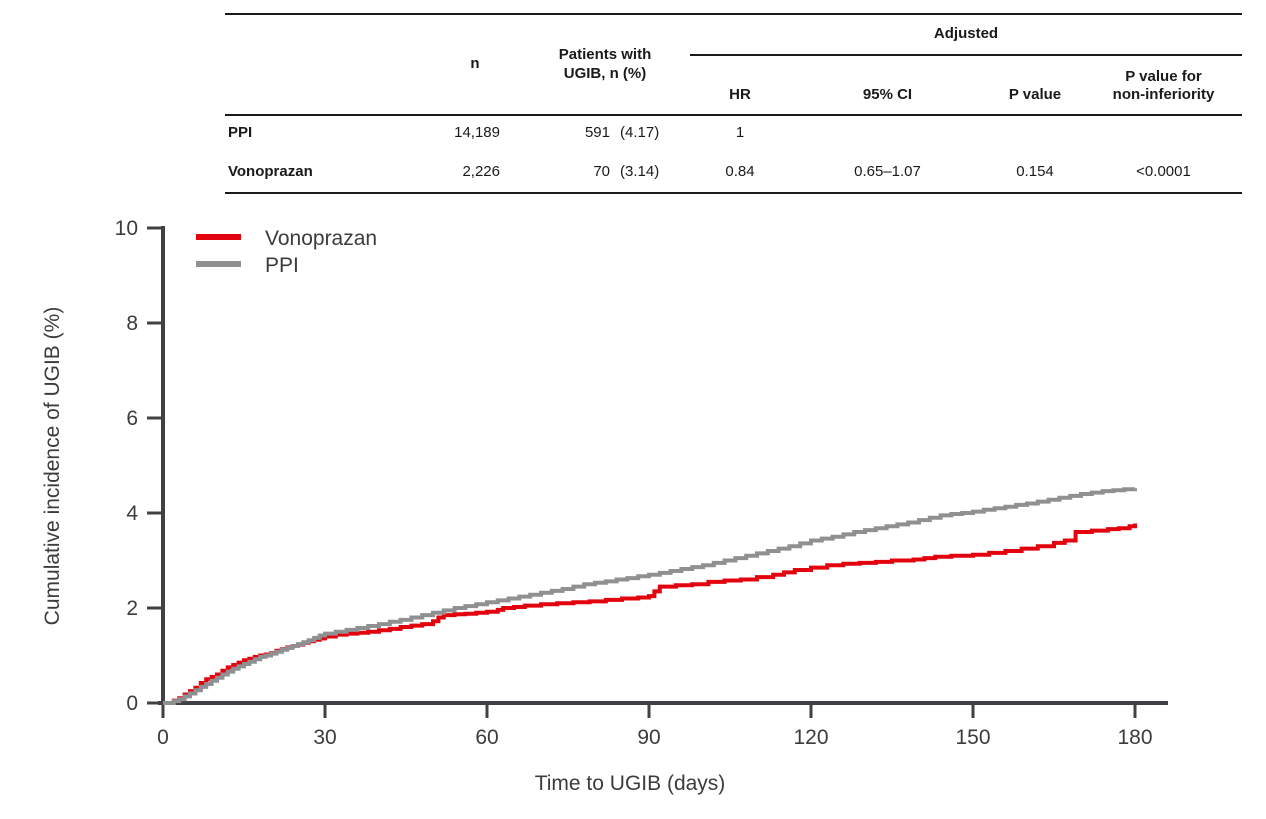  I want to click on row-ppi-events: 591 (4.17), so click(605, 133).